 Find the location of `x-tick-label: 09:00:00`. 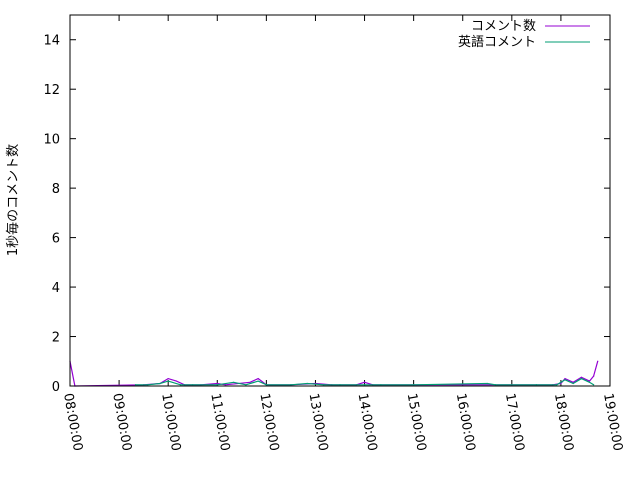

x-tick-label: 09:00:00 is located at coordinates (121, 422).